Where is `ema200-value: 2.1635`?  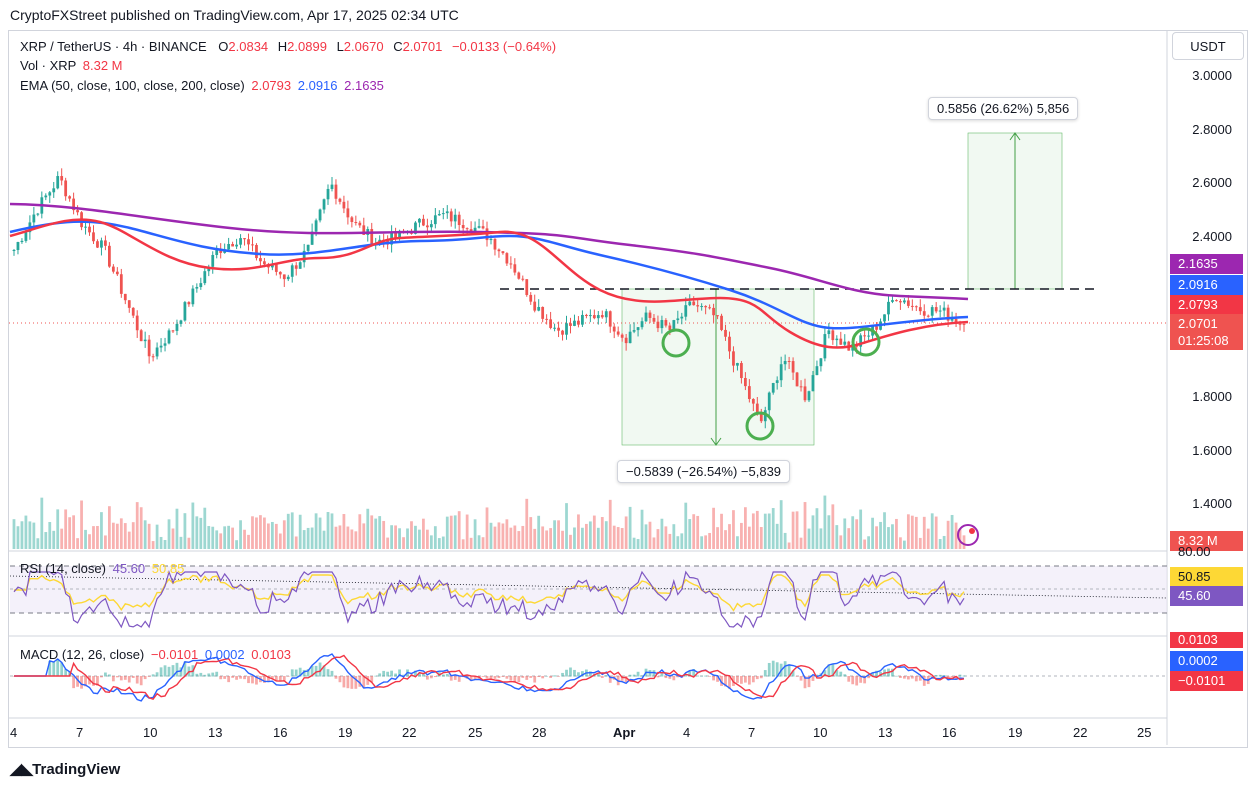
ema200-value: 2.1635 is located at coordinates (364, 85).